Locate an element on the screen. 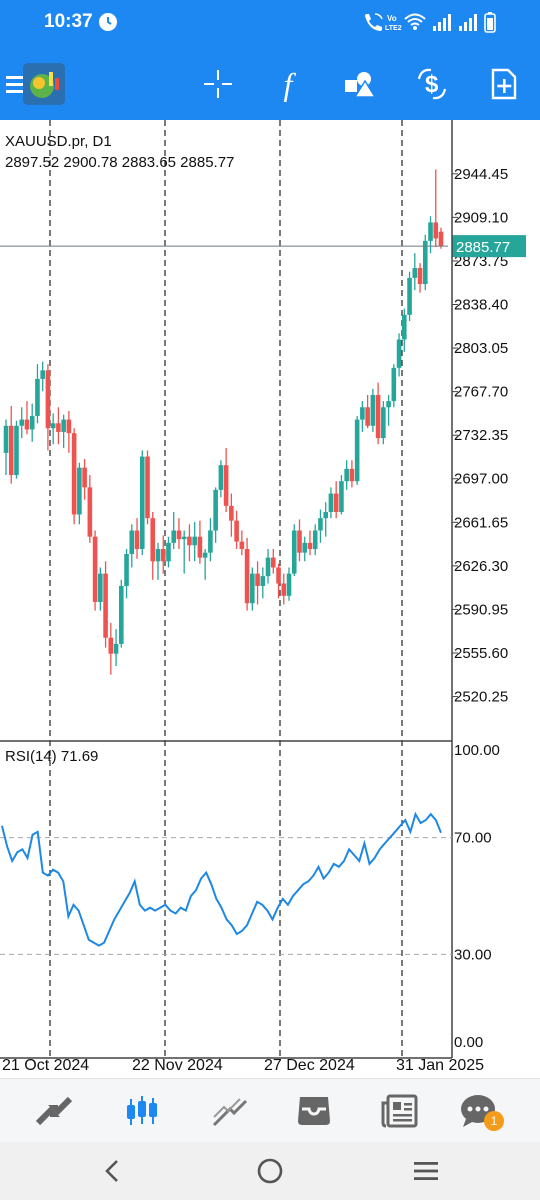 This screenshot has height=1200, width=540. price-tick-label: 2803.05 is located at coordinates (481, 348).